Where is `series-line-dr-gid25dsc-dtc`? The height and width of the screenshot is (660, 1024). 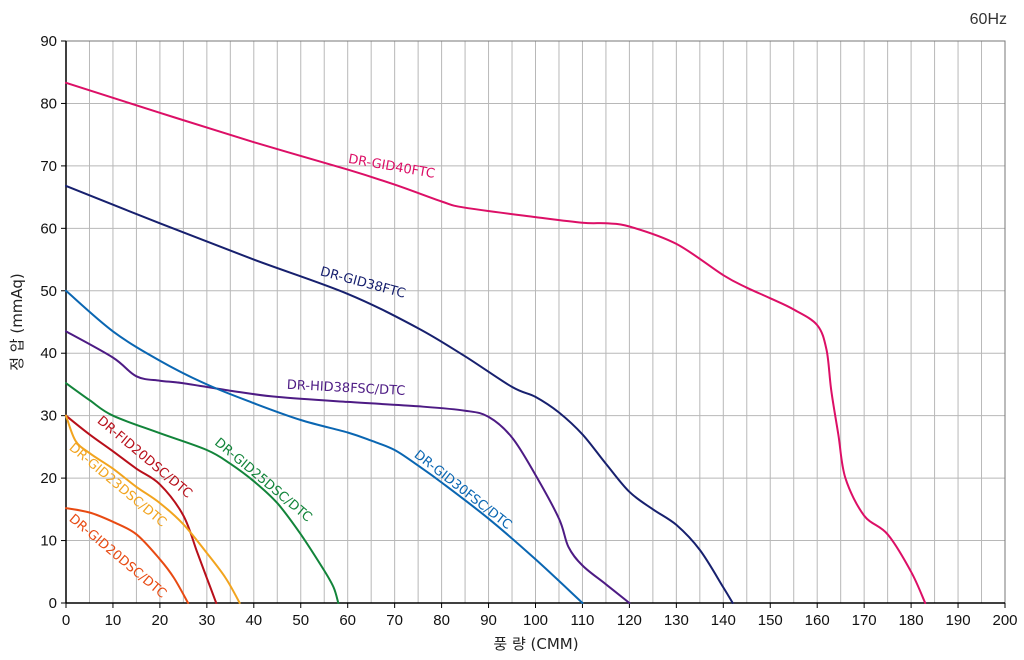
series-line-dr-gid25dsc-dtc is located at coordinates (202, 493).